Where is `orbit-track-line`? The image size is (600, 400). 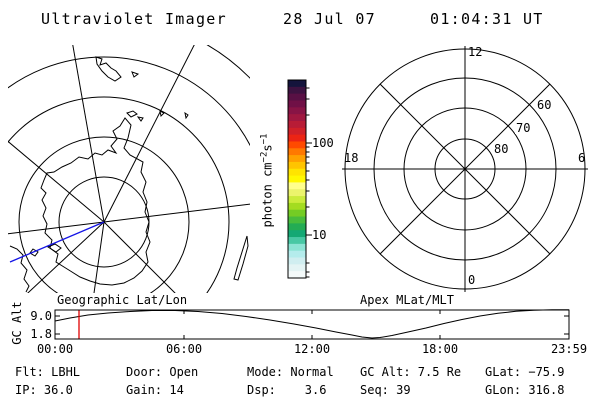
orbit-track-line is located at coordinates (57, 242).